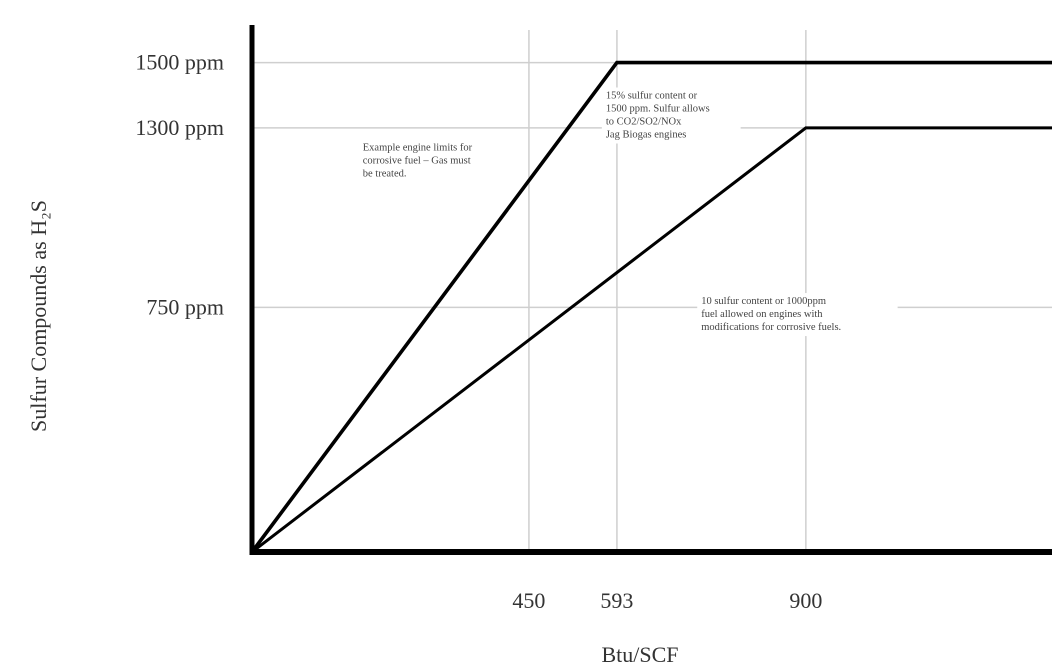  Describe the element at coordinates (528, 600) in the screenshot. I see `x-tick-label: 450` at that location.